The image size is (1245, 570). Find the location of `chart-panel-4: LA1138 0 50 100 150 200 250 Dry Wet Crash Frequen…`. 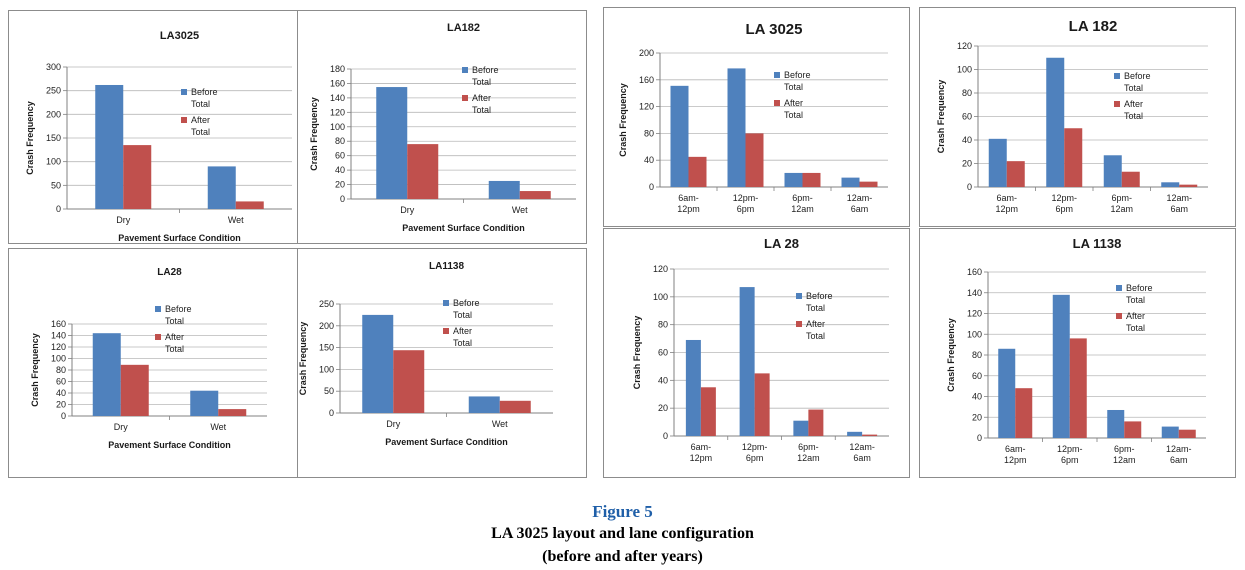

chart-panel-4: LA1138 0 50 100 150 200 250 Dry Wet Crash Frequen… is located at coordinates (442, 363).